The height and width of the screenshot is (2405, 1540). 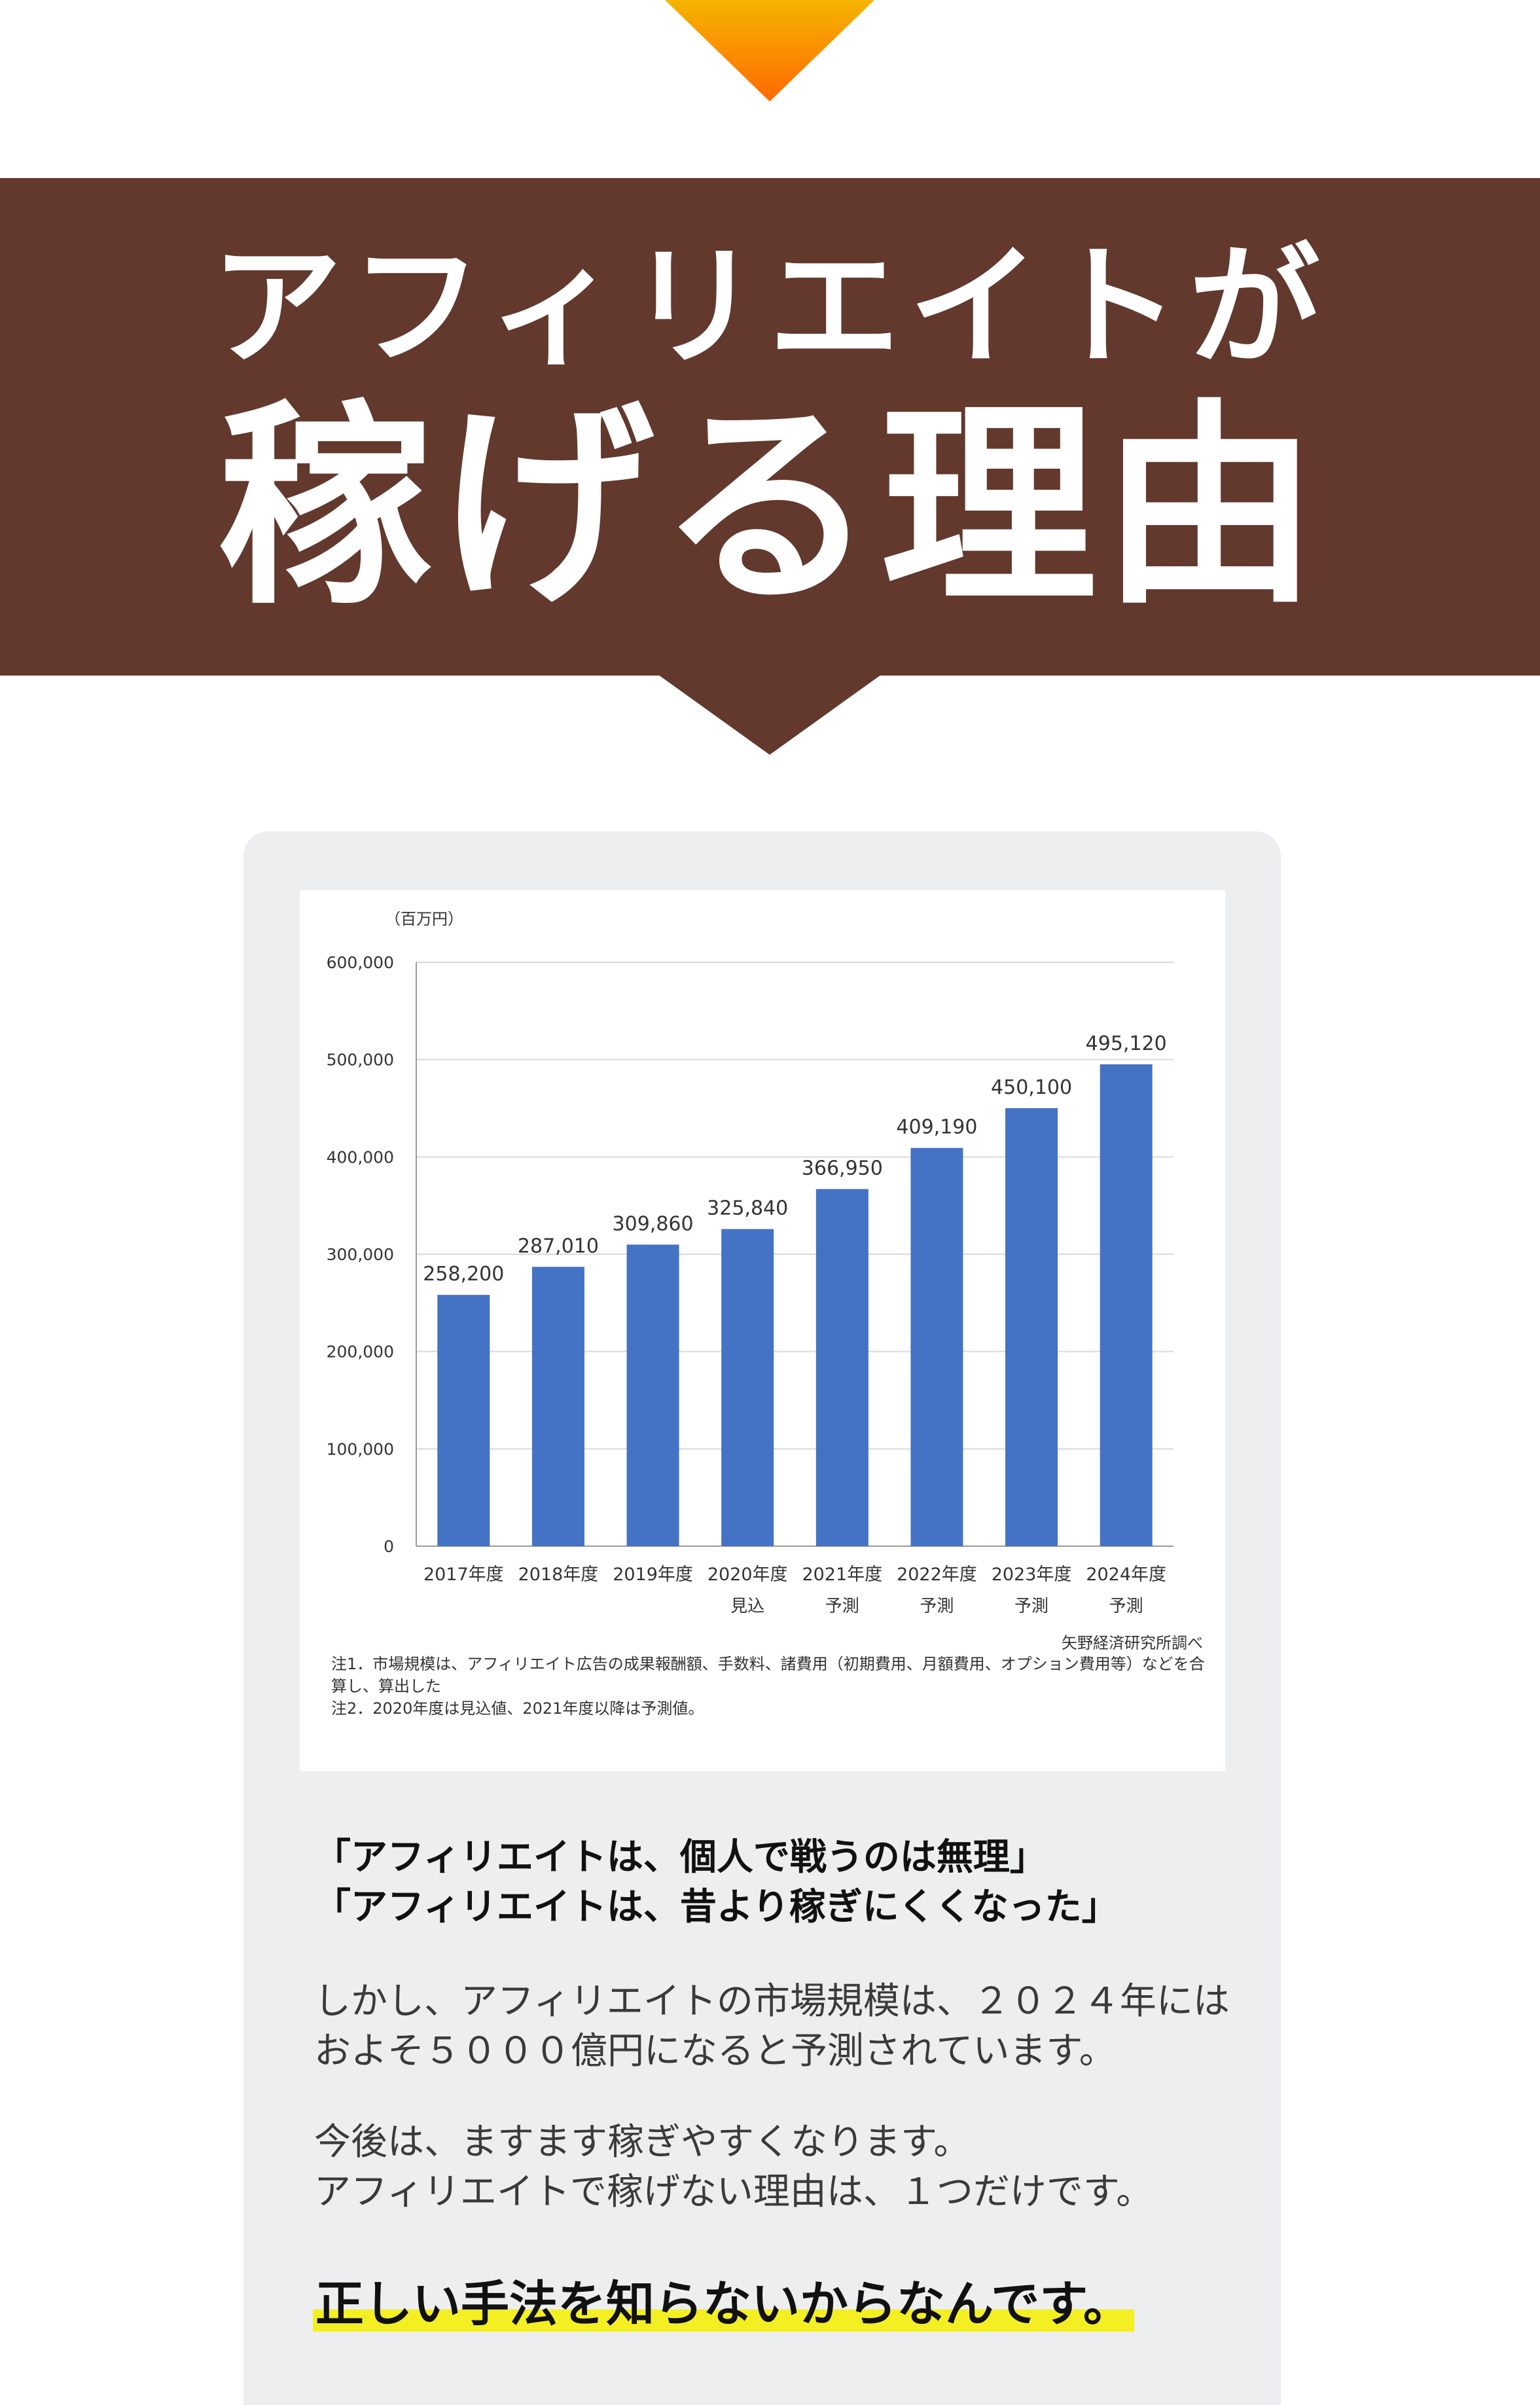 What do you see at coordinates (772, 2001) in the screenshot?
I see `paragraph-1-line-1: しかし、アフィリエイトの市場規模は、２０２４年には` at bounding box center [772, 2001].